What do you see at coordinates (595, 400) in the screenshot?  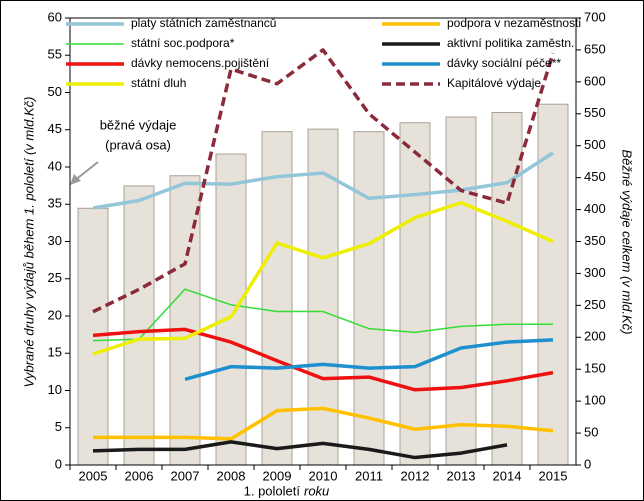 I see `y2-tick-label: 100` at bounding box center [595, 400].